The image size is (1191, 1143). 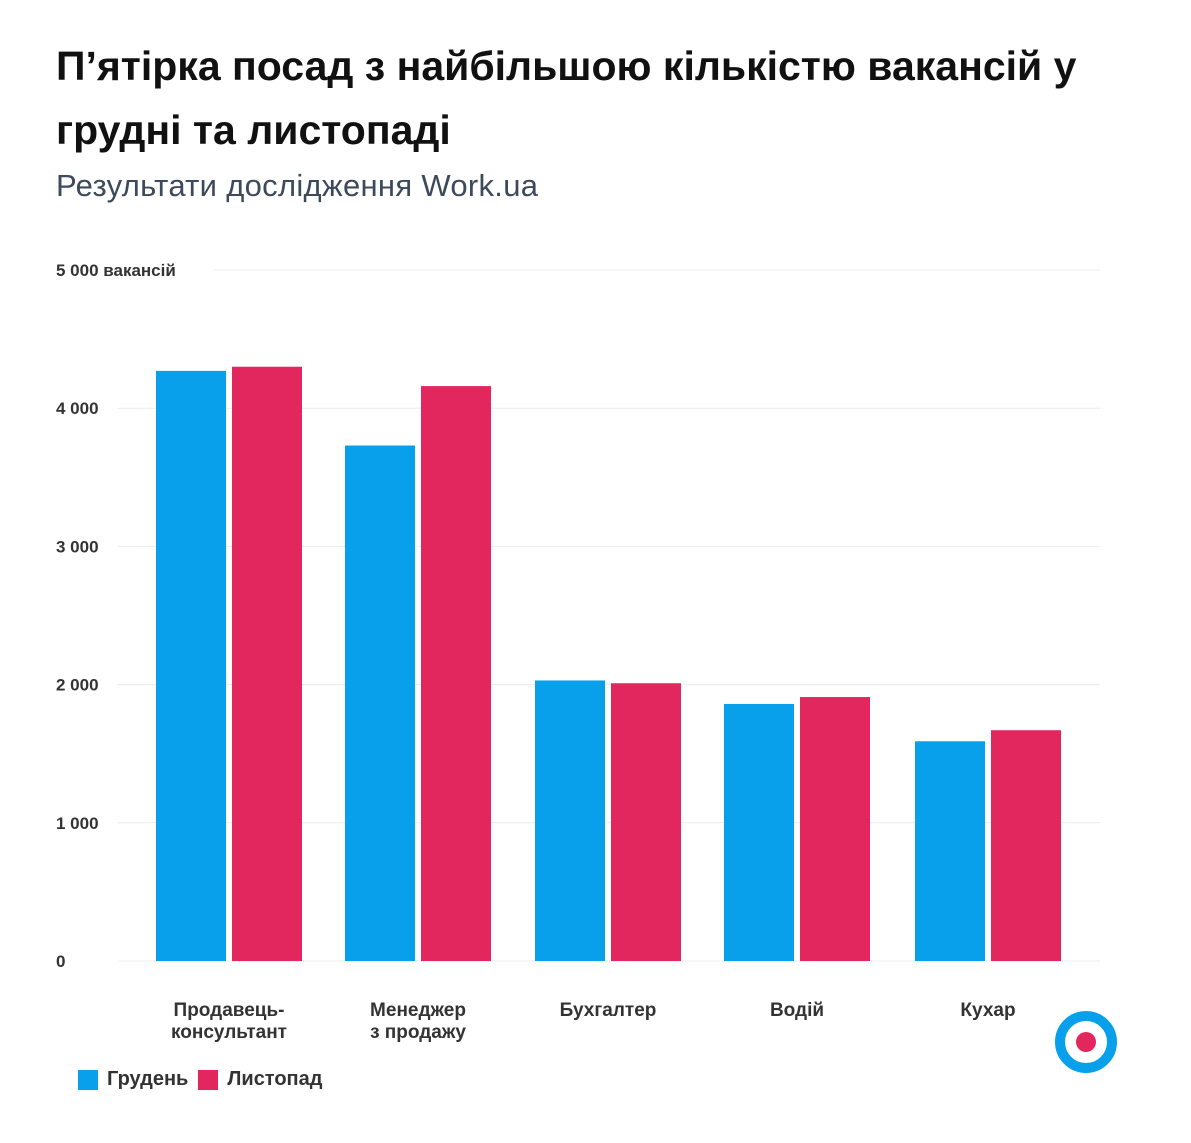 I want to click on category-label-1-1: з продажу, so click(x=418, y=1032).